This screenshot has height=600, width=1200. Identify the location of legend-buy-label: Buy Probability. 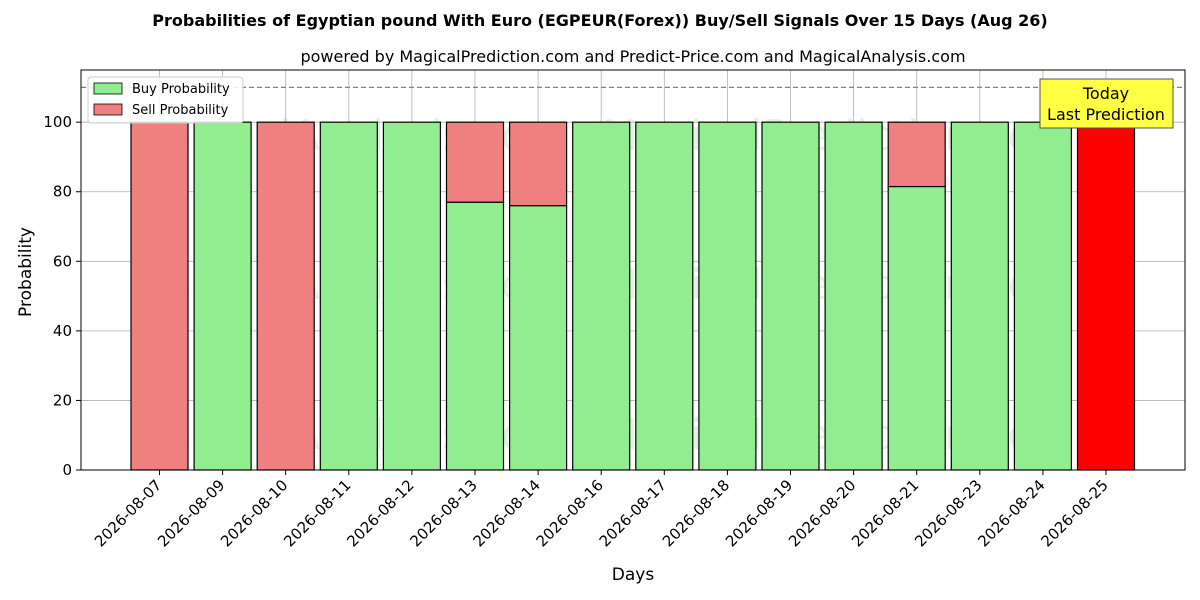
(181, 89).